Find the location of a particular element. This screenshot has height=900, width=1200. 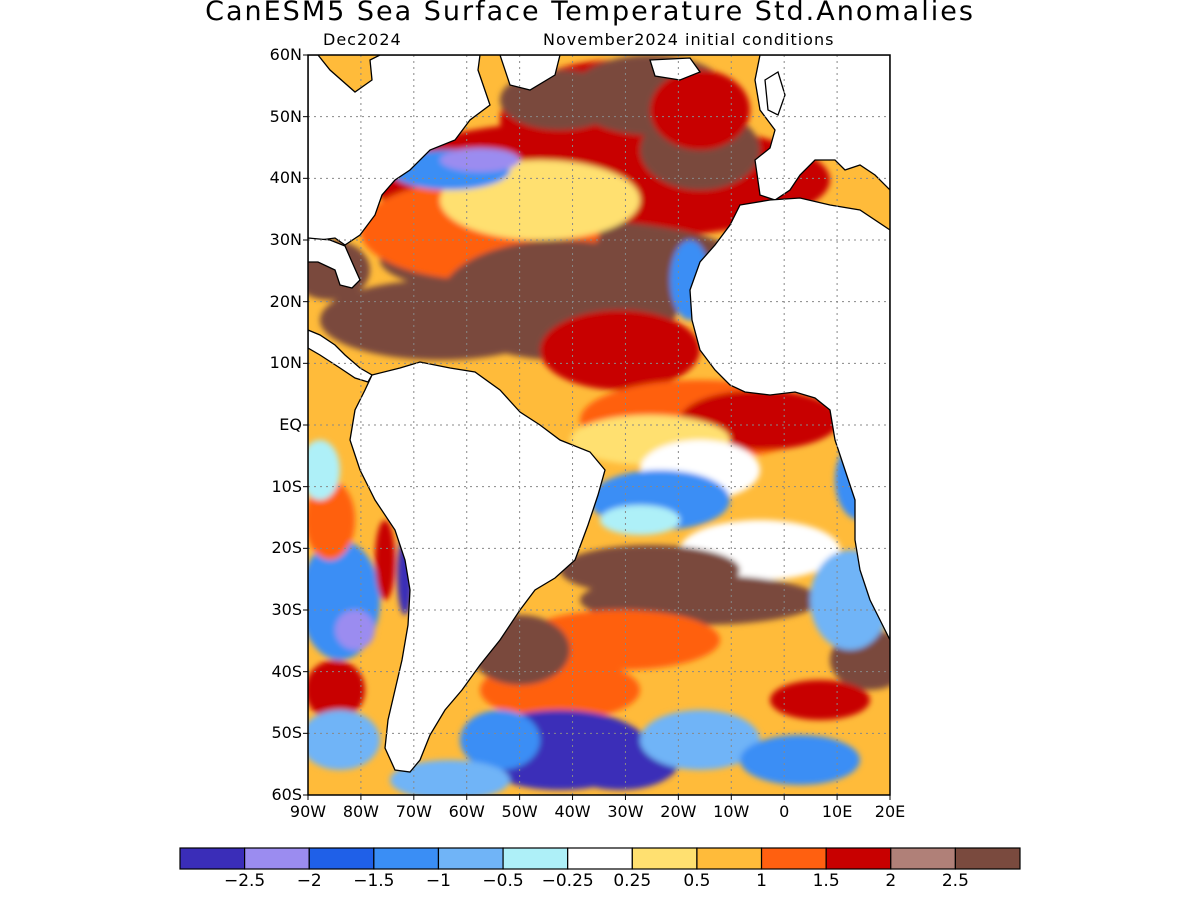

africa-land is located at coordinates (789, 419).